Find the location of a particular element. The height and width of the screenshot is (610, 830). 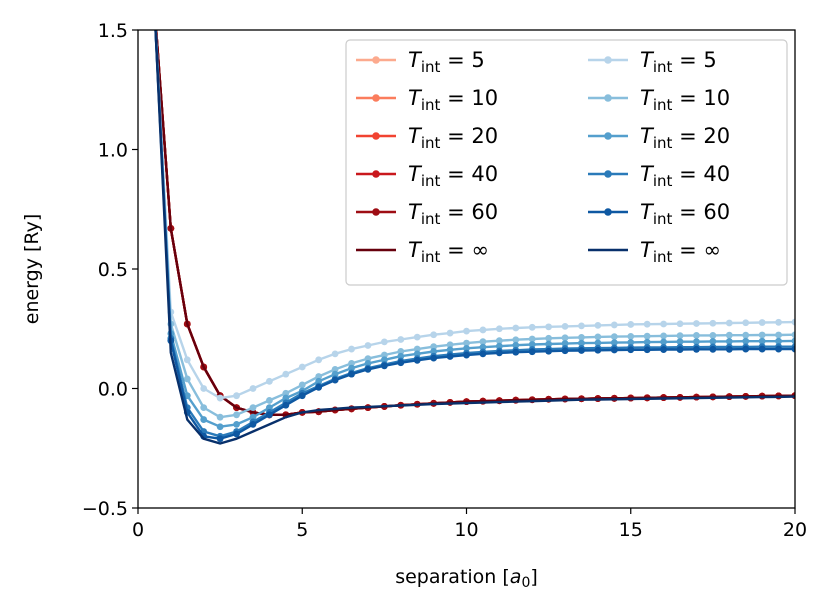

y-tick-label: 0.0 is located at coordinates (113, 390).